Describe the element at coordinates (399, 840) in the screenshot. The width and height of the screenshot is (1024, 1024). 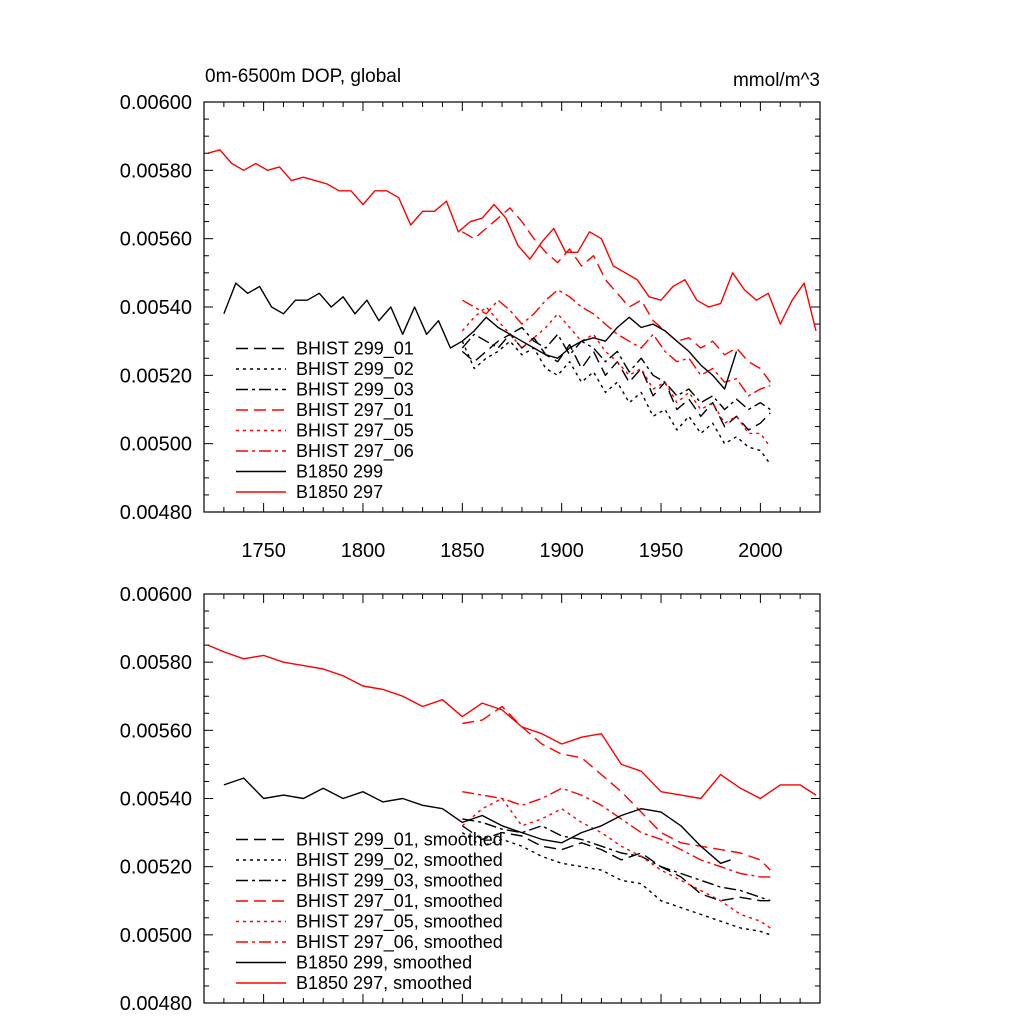
I see `legend-label-0: BHIST 299_01, smoothed` at that location.